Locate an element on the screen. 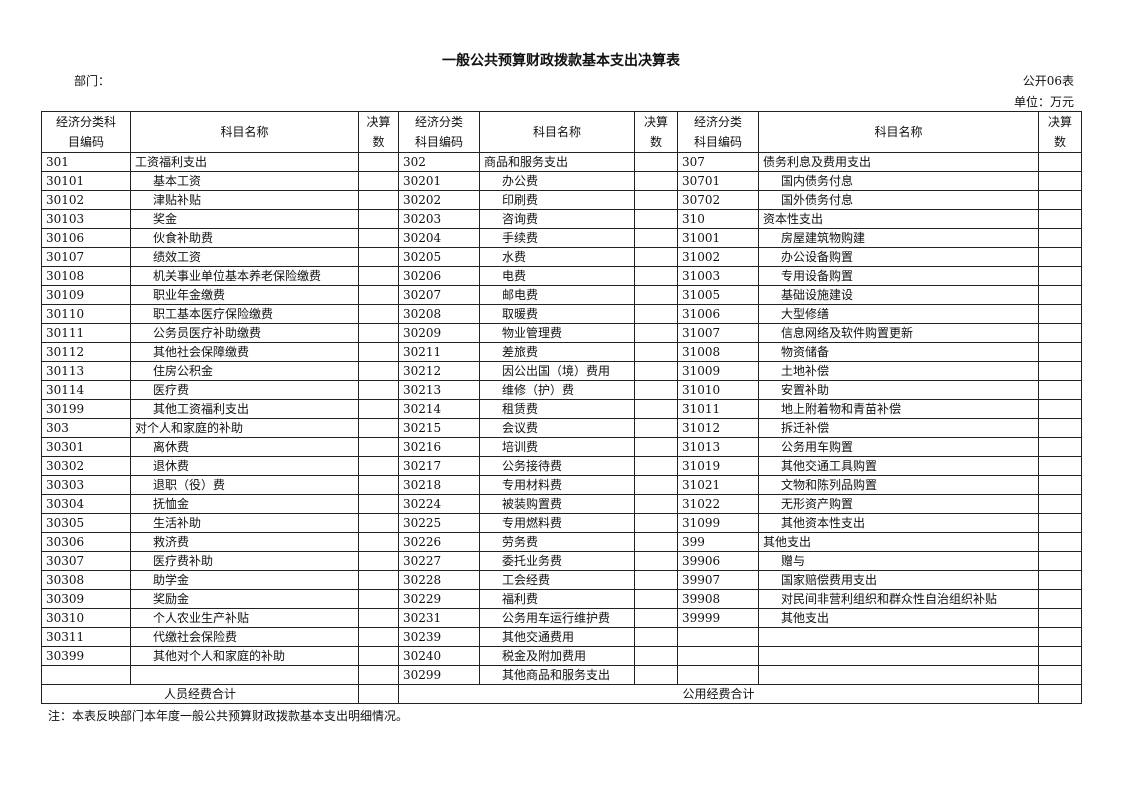 The width and height of the screenshot is (1122, 793). item-code: 39999 is located at coordinates (718, 618).